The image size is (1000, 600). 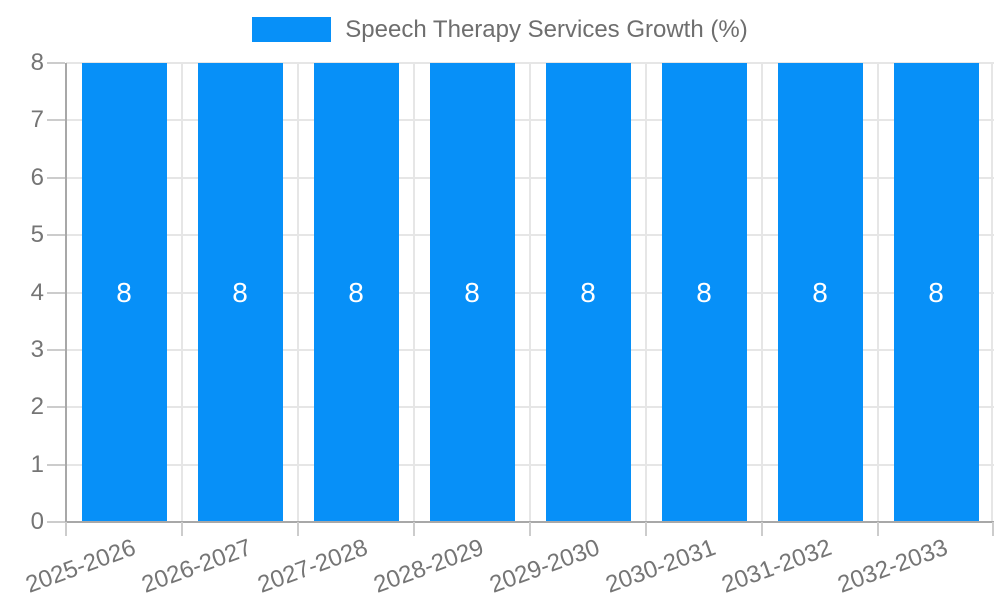 What do you see at coordinates (546, 29) in the screenshot?
I see `legend-label: Speech Therapy Services Growth (%)` at bounding box center [546, 29].